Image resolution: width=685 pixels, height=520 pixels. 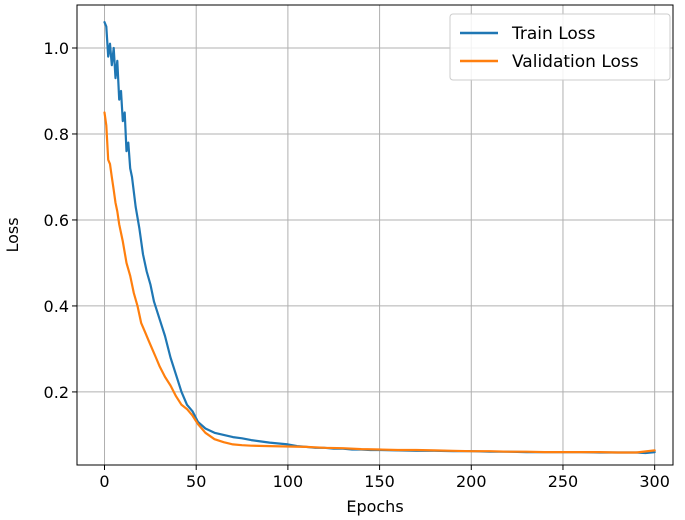 I want to click on x-tick-label: 0, so click(x=104, y=481).